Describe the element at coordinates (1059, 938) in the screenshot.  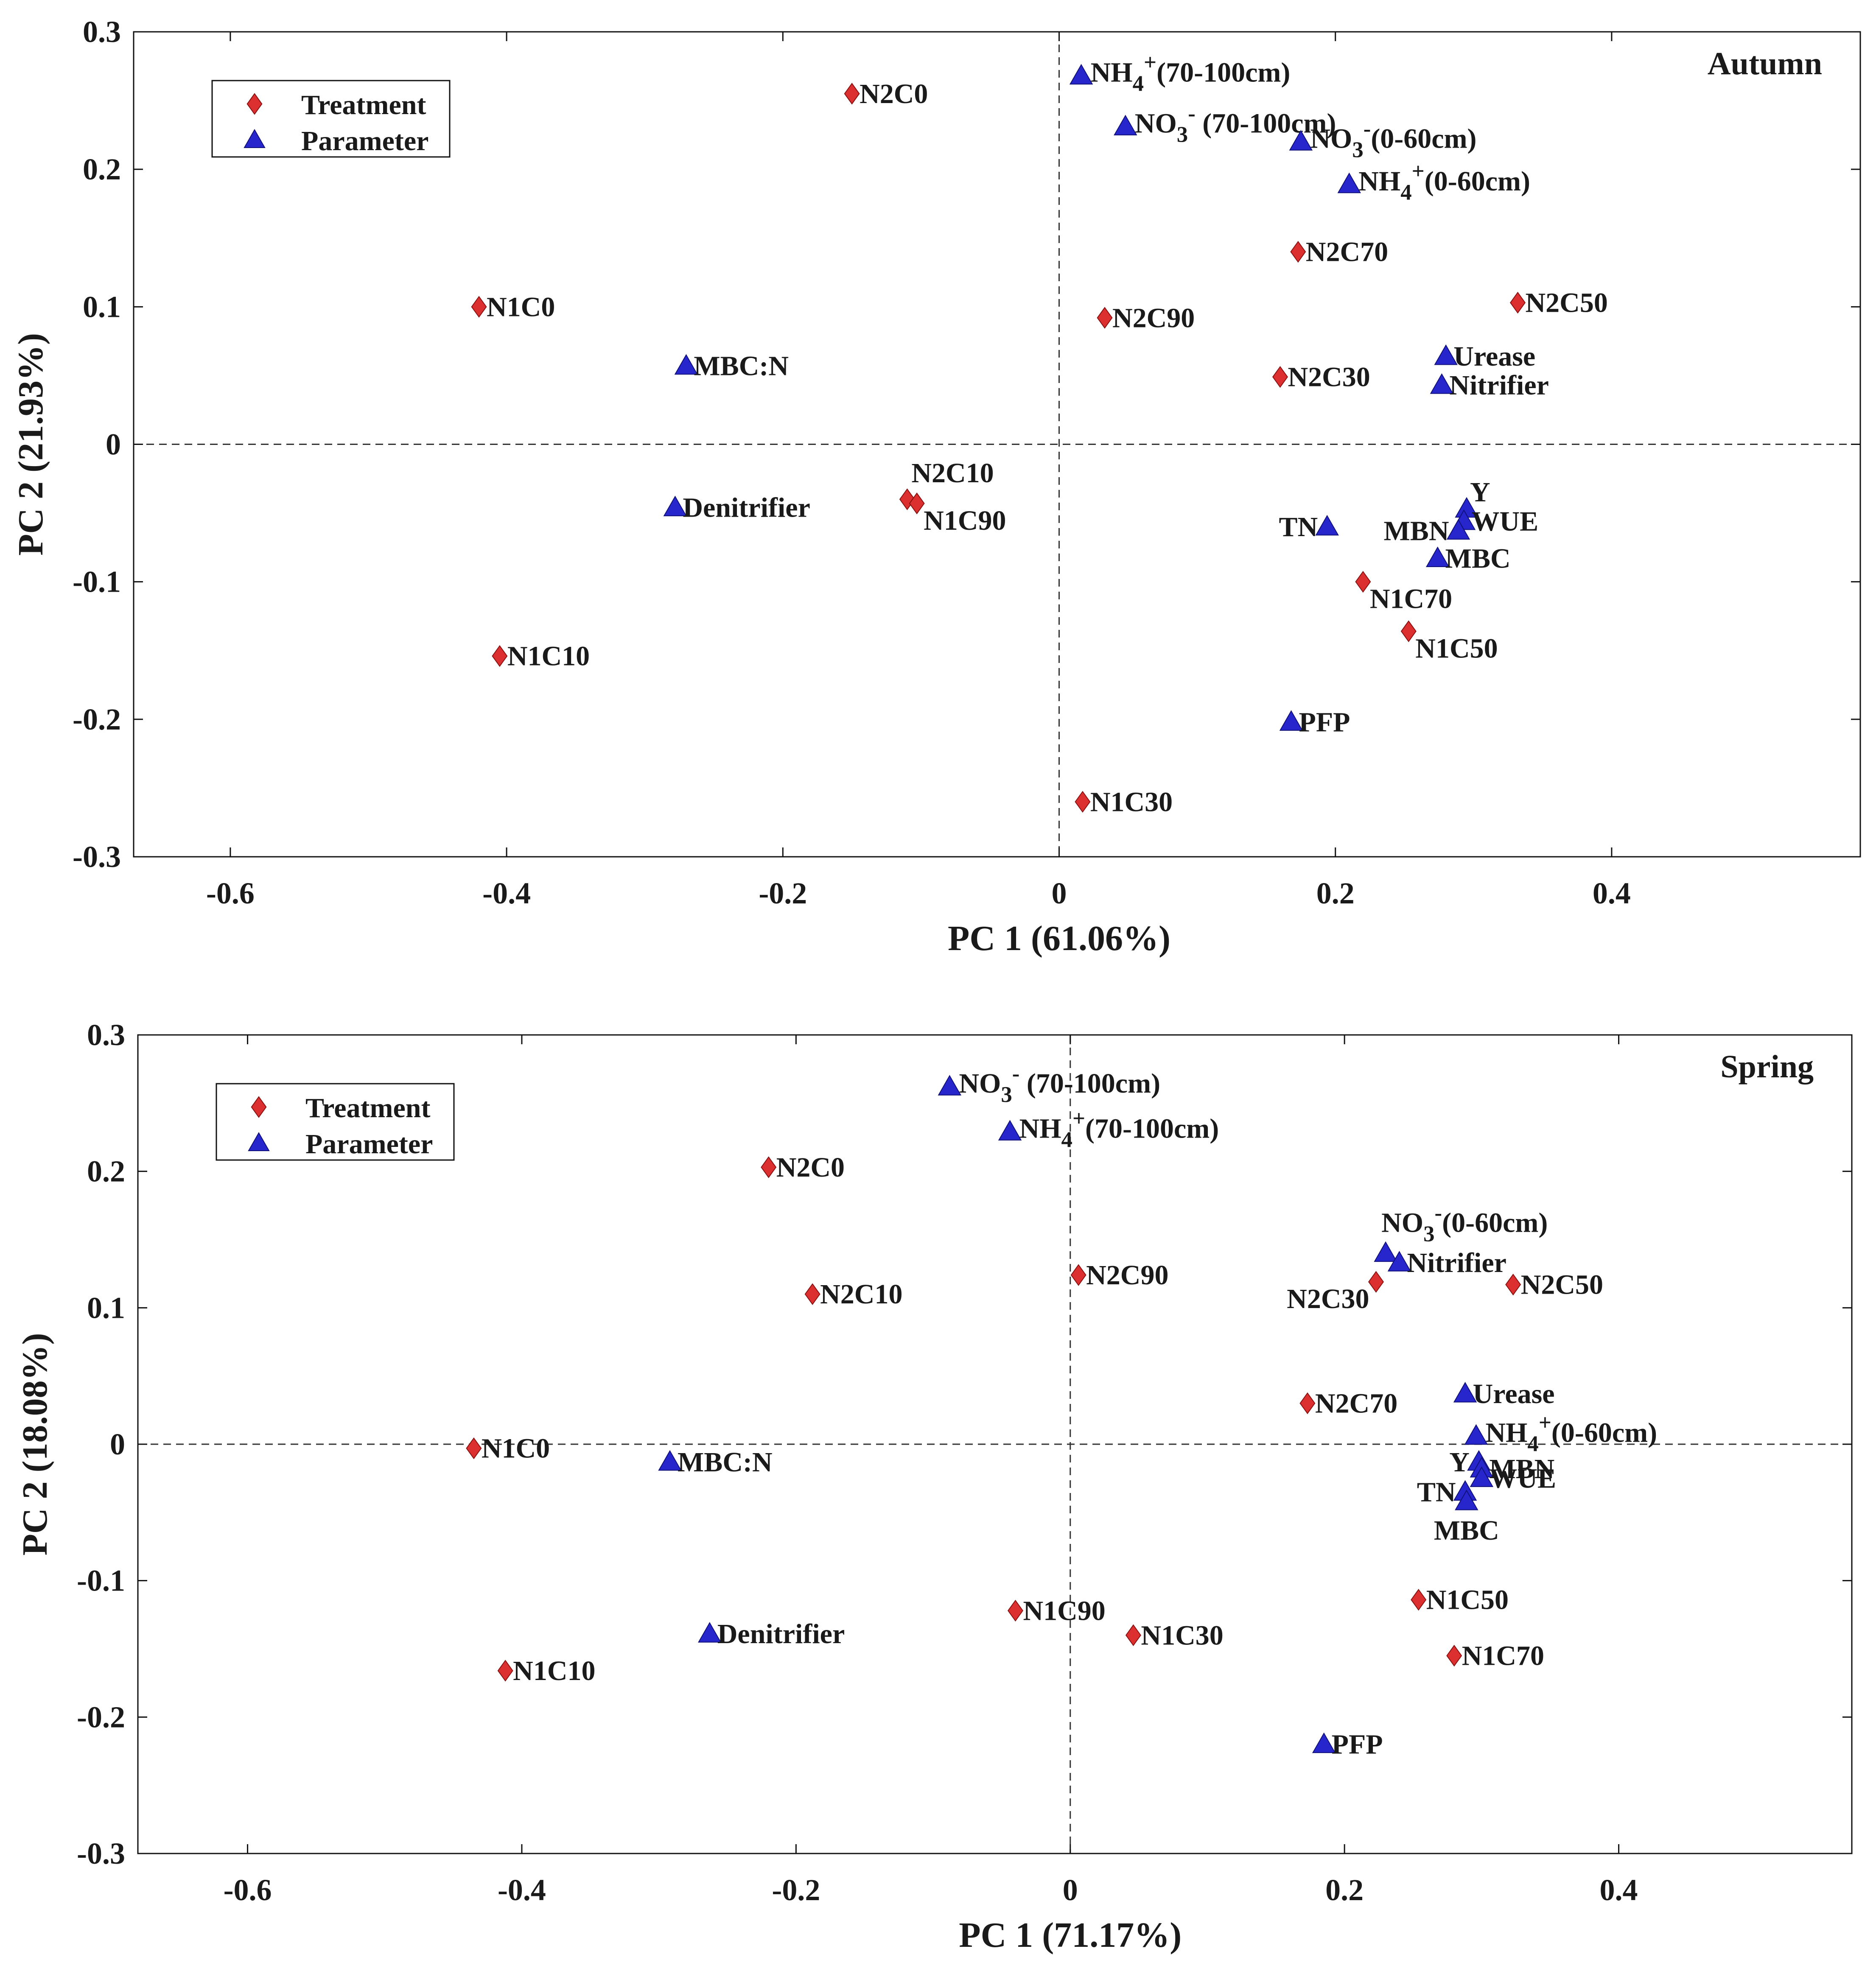
I see `x-axis-label: PC 1 (61.06%)` at that location.